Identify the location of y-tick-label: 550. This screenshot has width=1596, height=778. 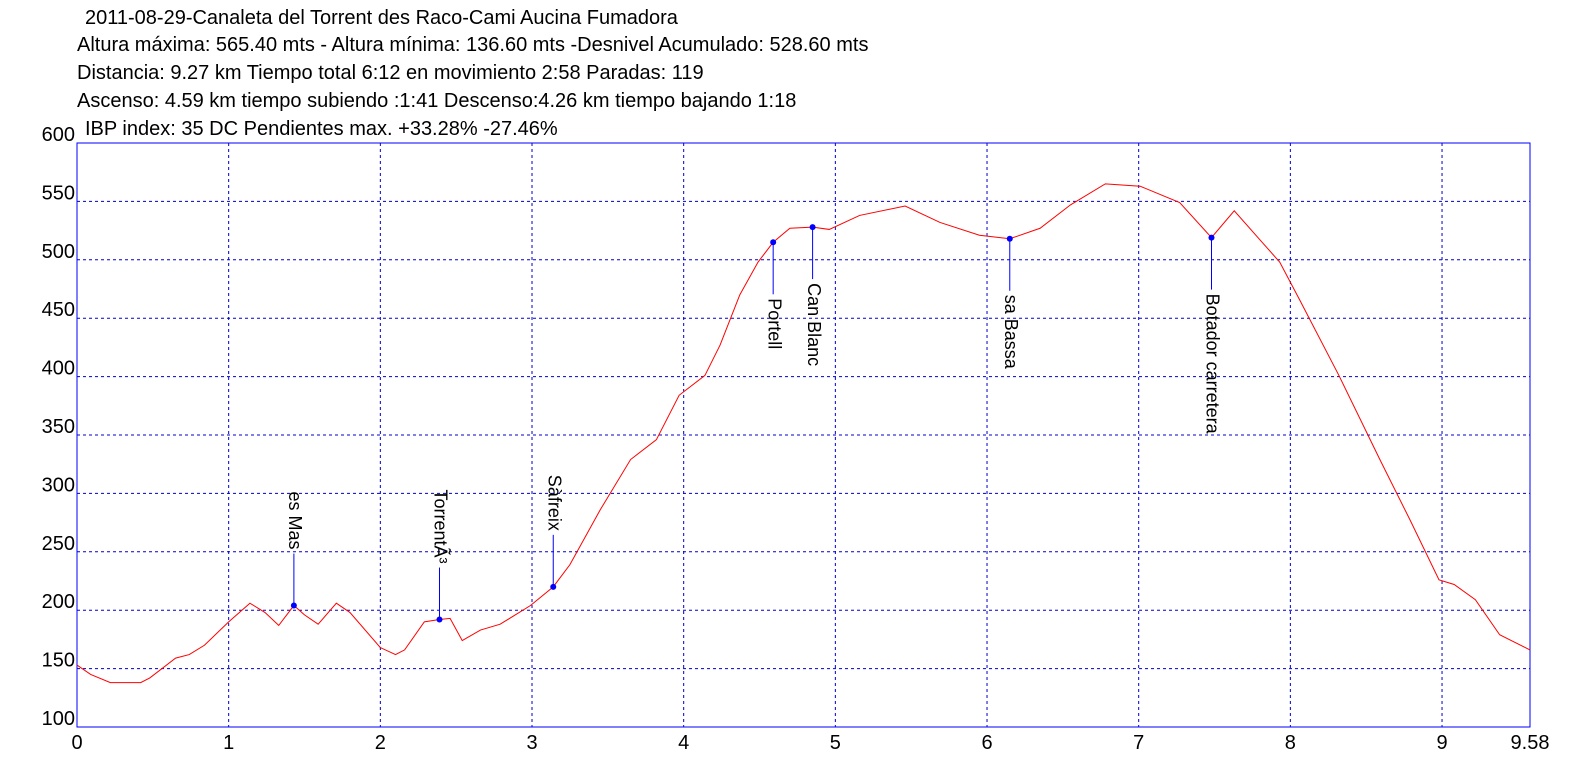
(58, 193).